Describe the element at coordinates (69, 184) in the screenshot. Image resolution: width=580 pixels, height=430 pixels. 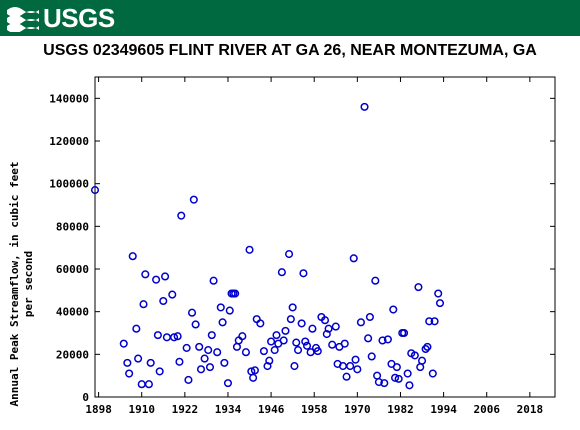
I see `y-tick-label: 100000` at that location.